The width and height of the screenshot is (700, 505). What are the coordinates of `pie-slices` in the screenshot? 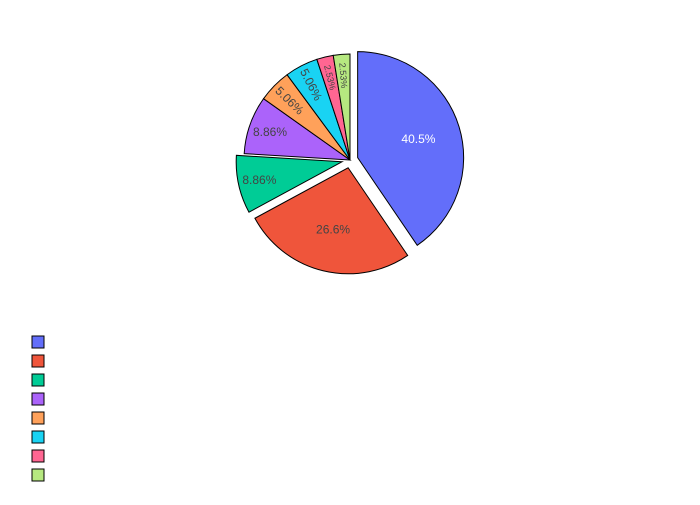 It's located at (350, 163).